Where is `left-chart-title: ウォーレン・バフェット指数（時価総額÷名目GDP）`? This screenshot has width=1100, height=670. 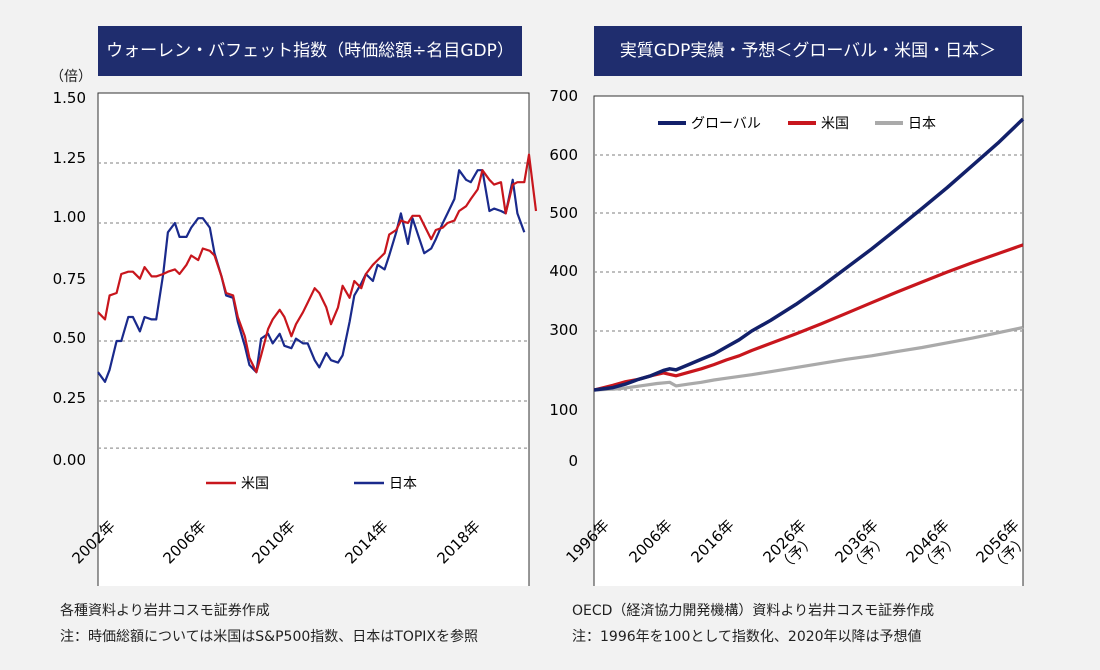 left-chart-title: ウォーレン・バフェット指数（時価総額÷名目GDP） is located at coordinates (310, 51).